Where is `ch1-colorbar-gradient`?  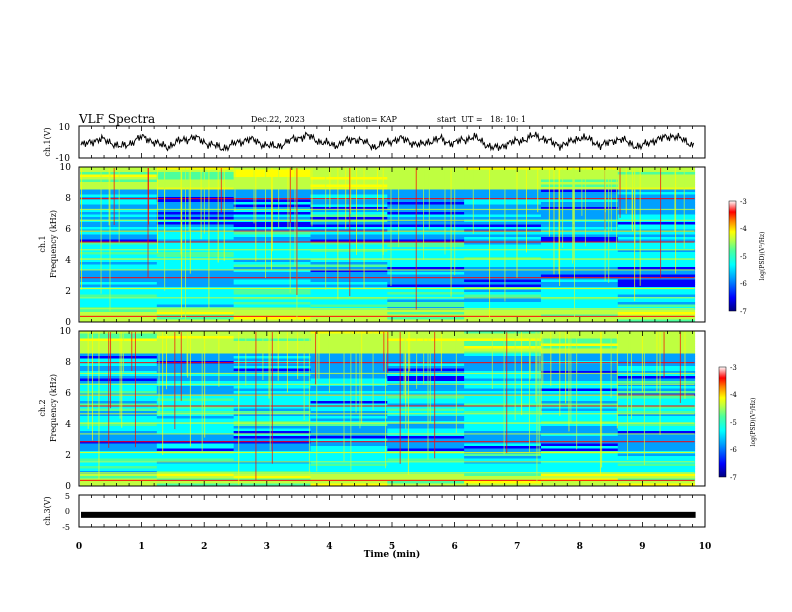 ch1-colorbar-gradient is located at coordinates (732, 256).